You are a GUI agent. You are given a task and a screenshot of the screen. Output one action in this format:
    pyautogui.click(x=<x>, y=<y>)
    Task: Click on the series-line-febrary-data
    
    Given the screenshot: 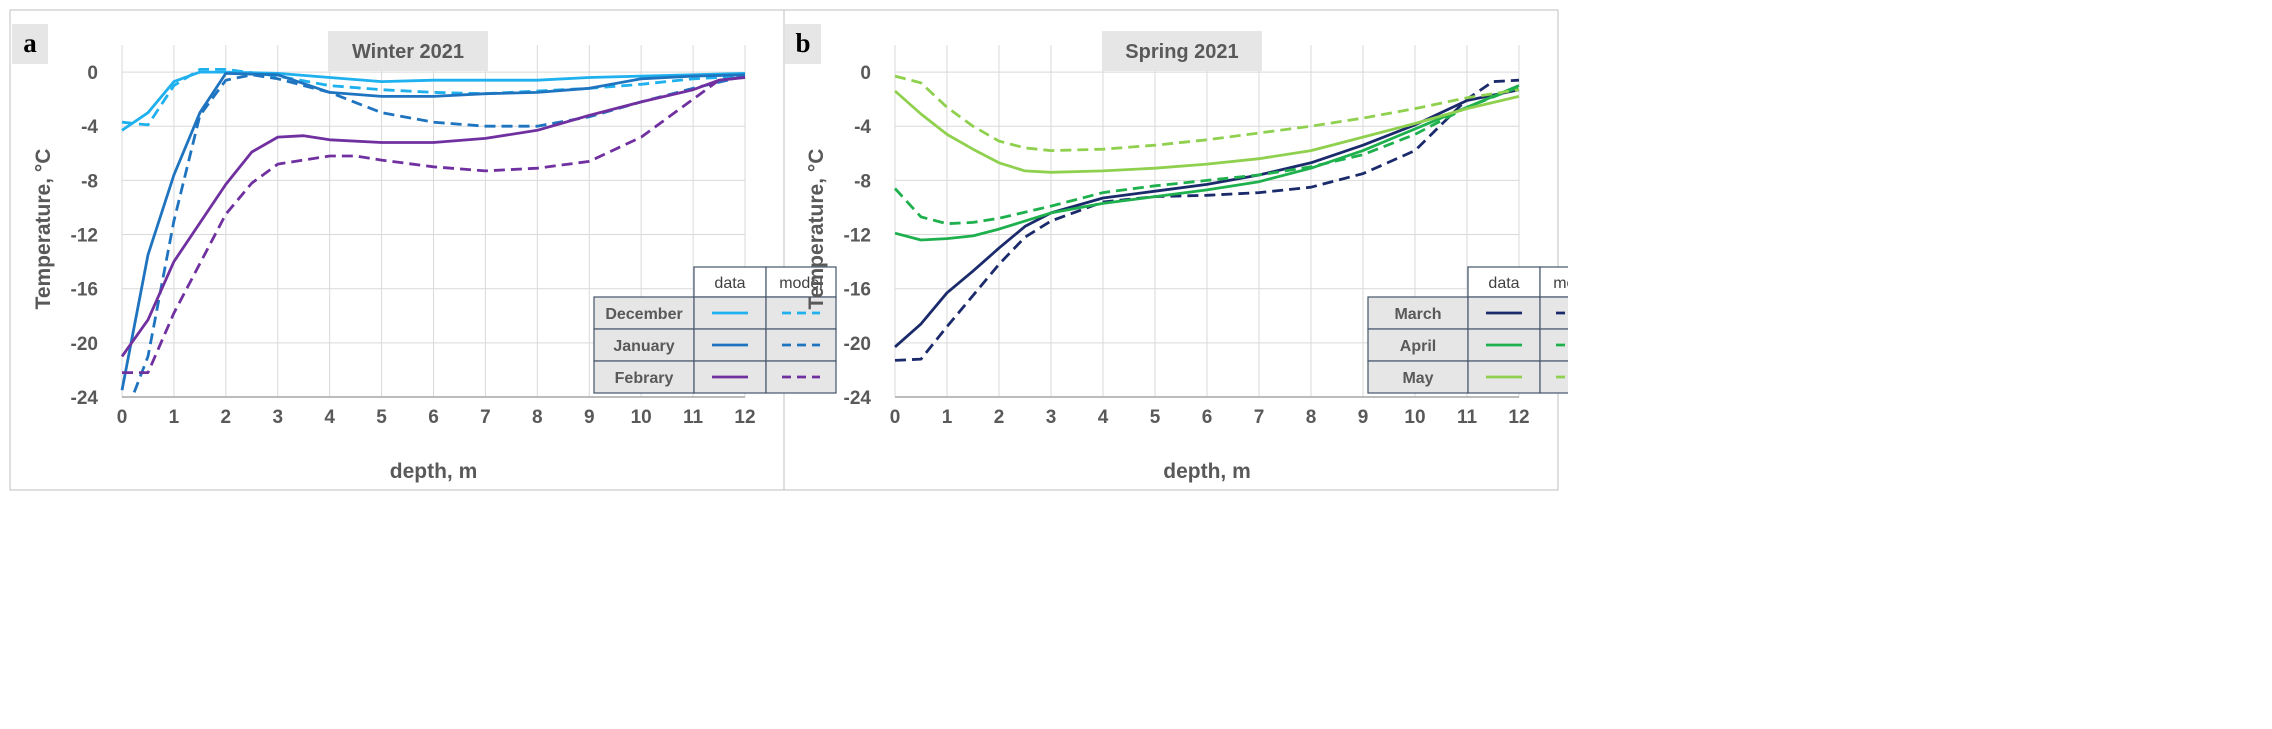 What is the action you would take?
    pyautogui.click(x=433, y=217)
    